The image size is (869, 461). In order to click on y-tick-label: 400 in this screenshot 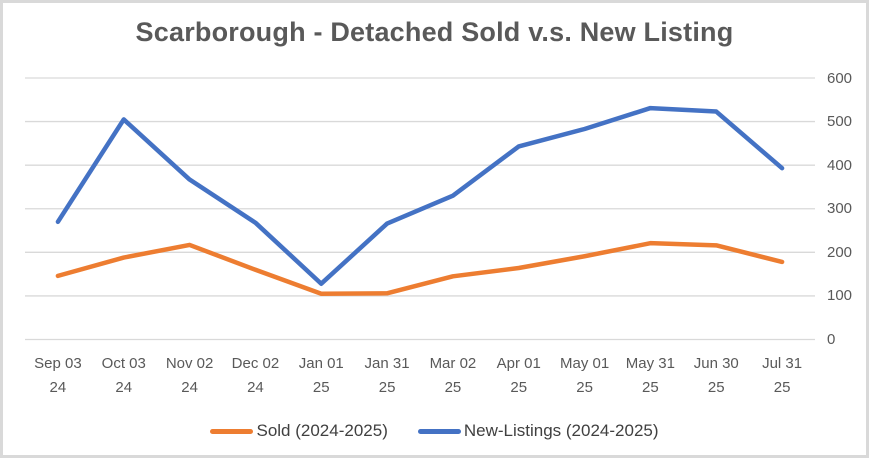, I will do `click(840, 165)`.